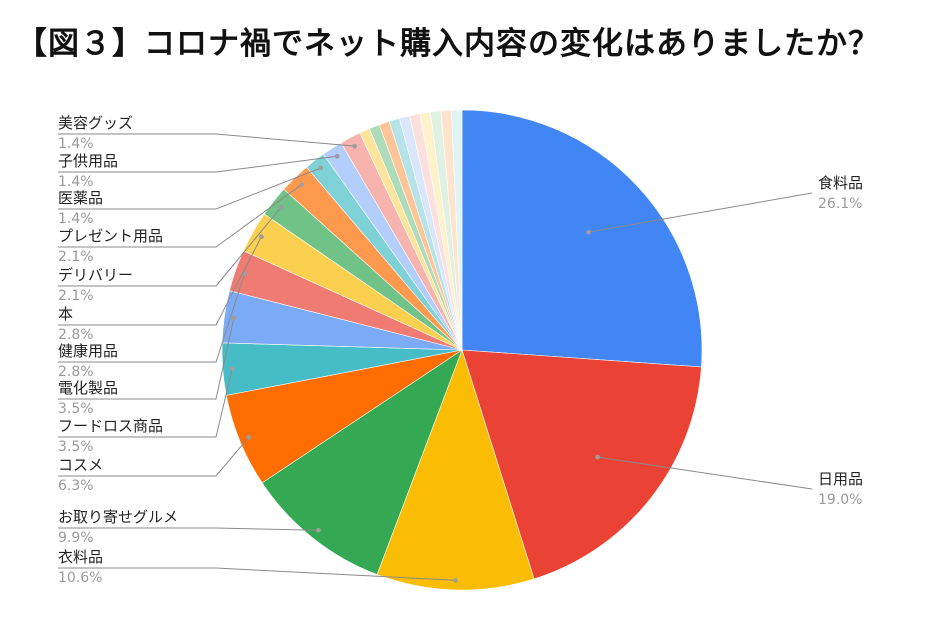 The height and width of the screenshot is (627, 940). What do you see at coordinates (76, 182) in the screenshot?
I see `slice-value-12: 1.4%` at bounding box center [76, 182].